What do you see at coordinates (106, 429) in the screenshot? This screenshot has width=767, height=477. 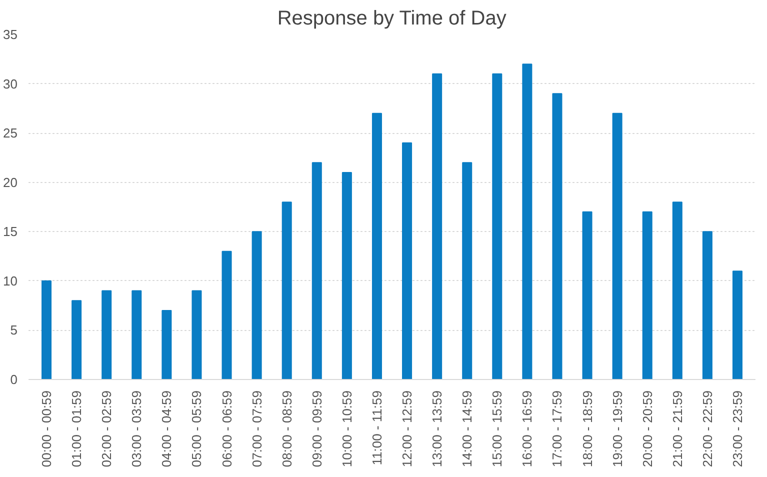 I see `x-tick-label: 02:00 - 02:59` at bounding box center [106, 429].